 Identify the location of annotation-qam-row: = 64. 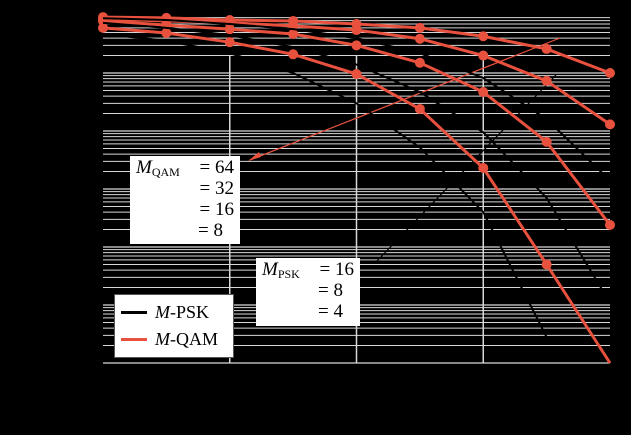
(216, 167).